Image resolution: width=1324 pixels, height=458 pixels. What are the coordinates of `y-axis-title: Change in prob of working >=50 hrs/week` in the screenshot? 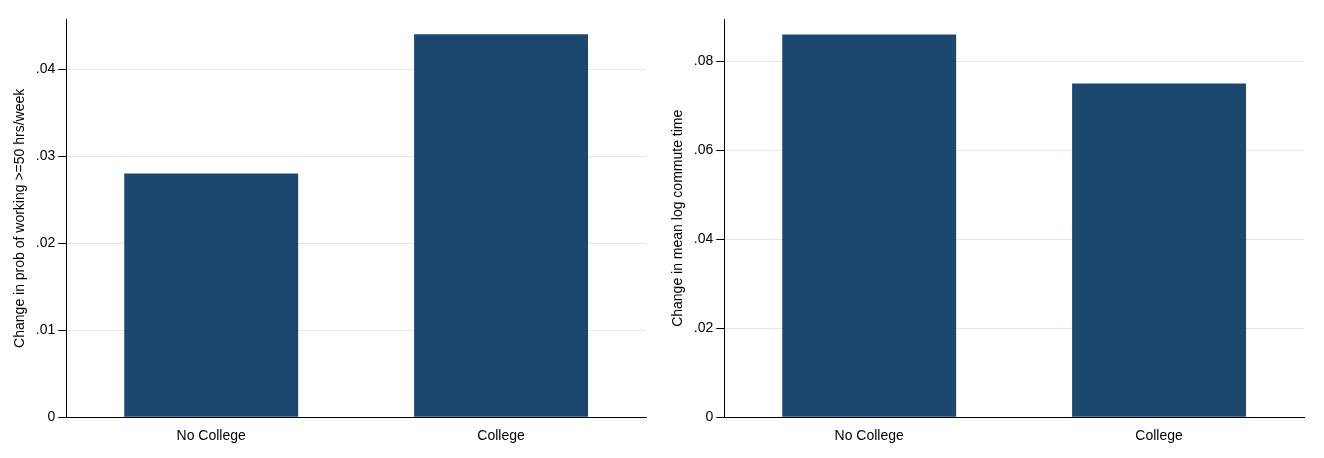 It's located at (19, 217).